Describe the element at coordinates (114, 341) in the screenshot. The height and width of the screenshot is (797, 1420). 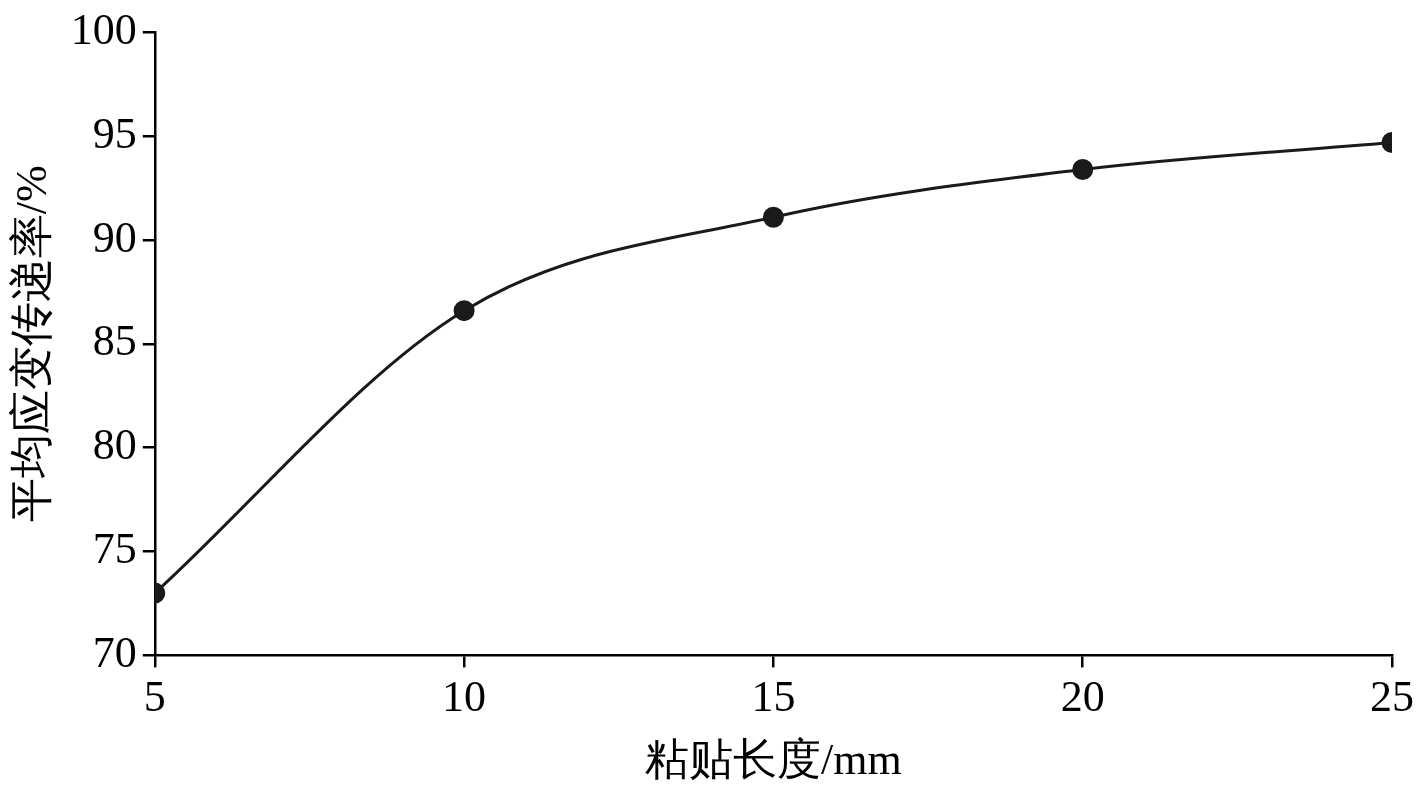
I see `y-tick-label: 85` at that location.